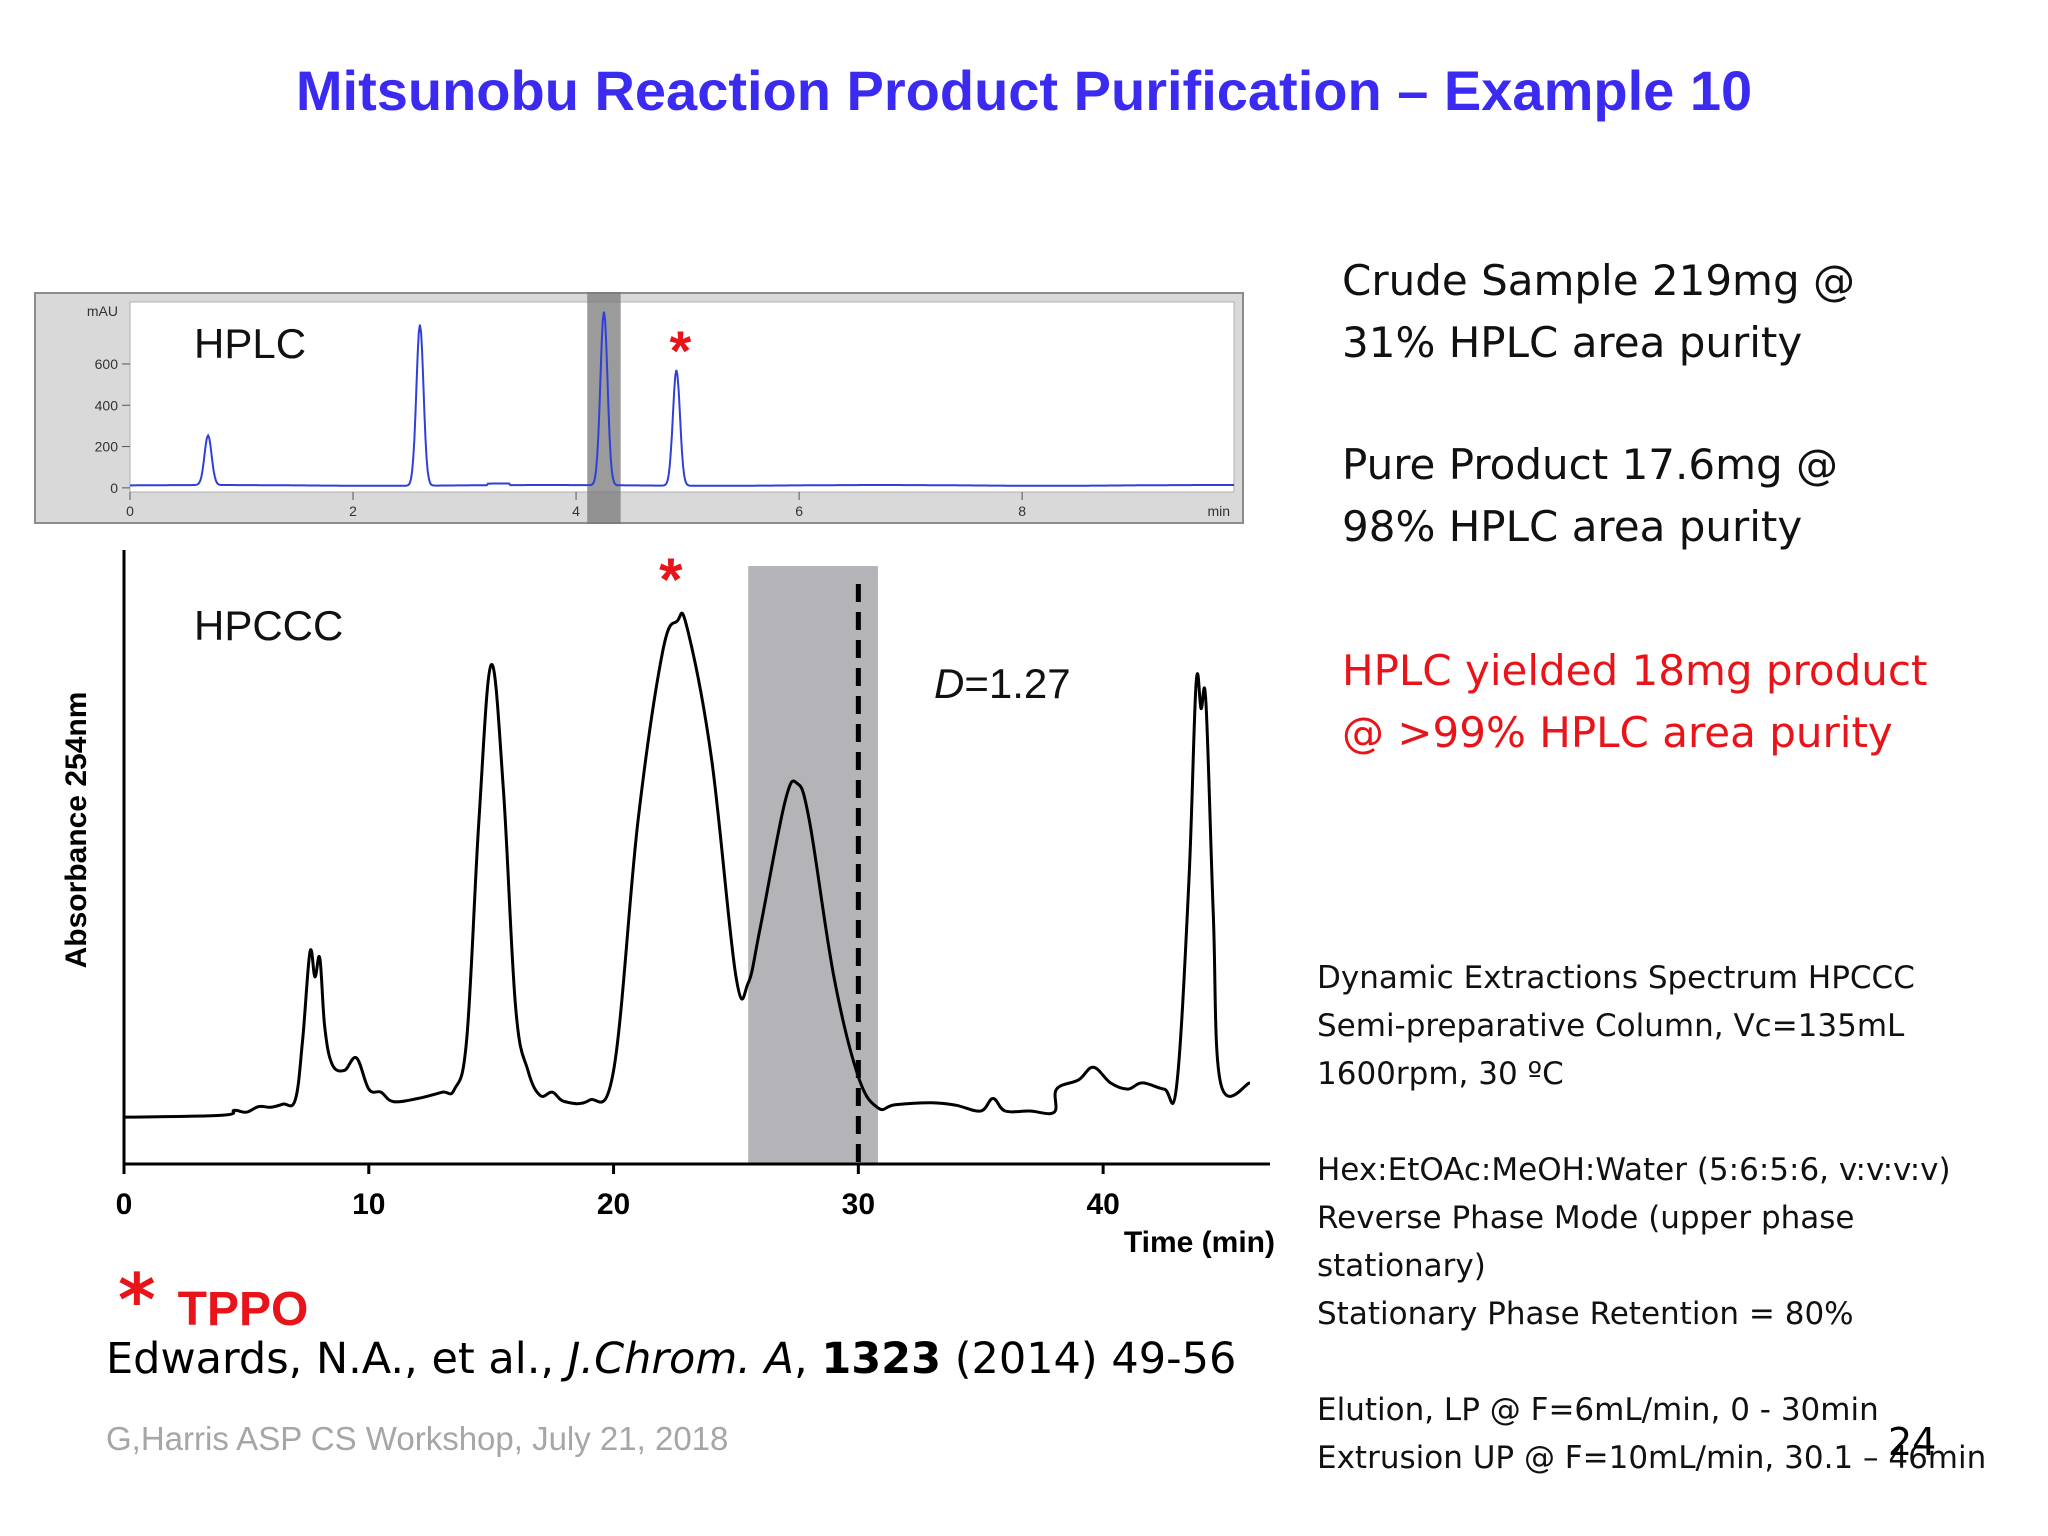 This screenshot has height=1536, width=2048. Describe the element at coordinates (1652, 1458) in the screenshot. I see `condition-line: Extrusion UP @ F=10mL/min, 30.1 – 46min` at that location.